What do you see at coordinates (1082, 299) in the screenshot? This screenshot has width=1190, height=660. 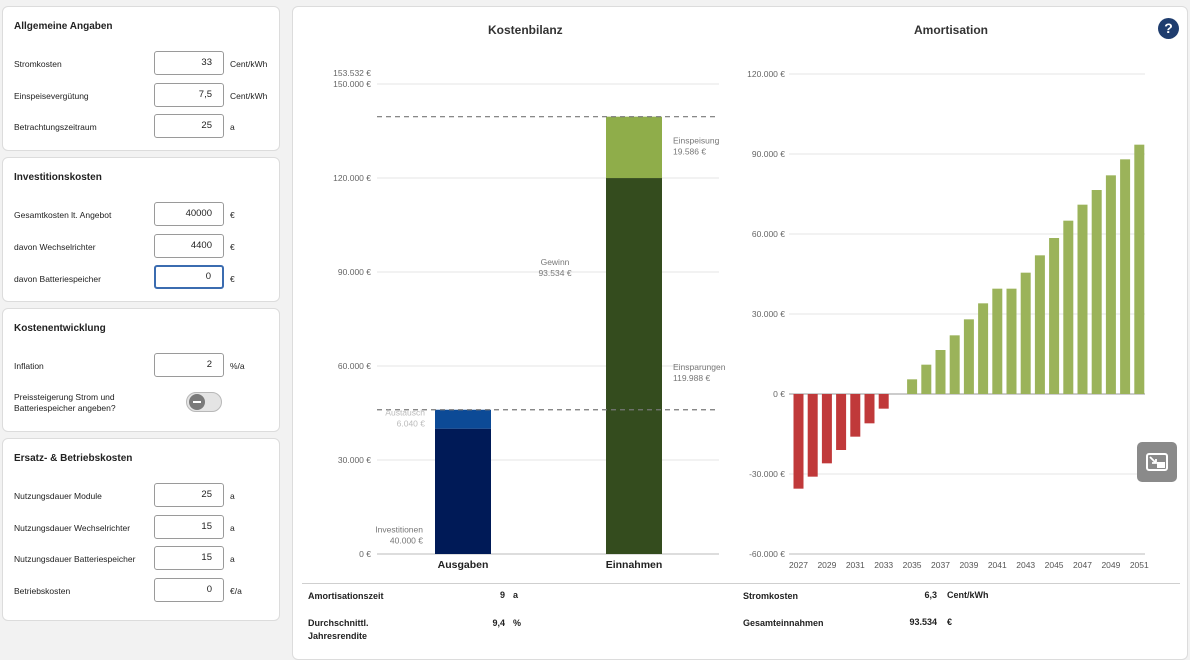 I see `am-bar-2047` at bounding box center [1082, 299].